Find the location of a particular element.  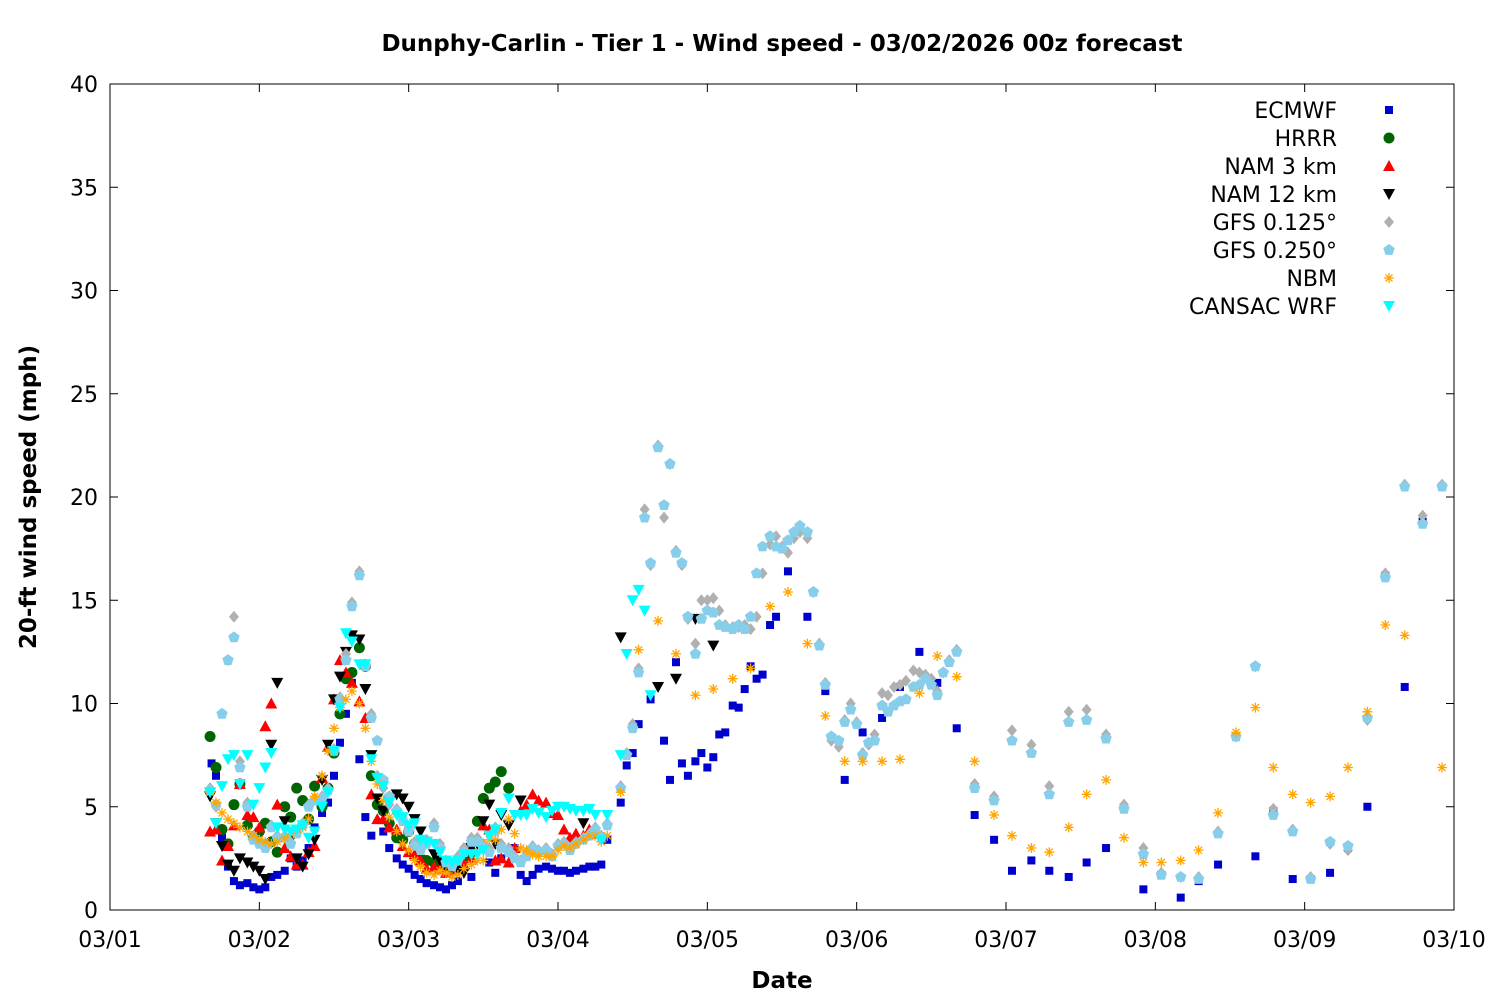

x-tick-label: 03/07 is located at coordinates (1005, 940).